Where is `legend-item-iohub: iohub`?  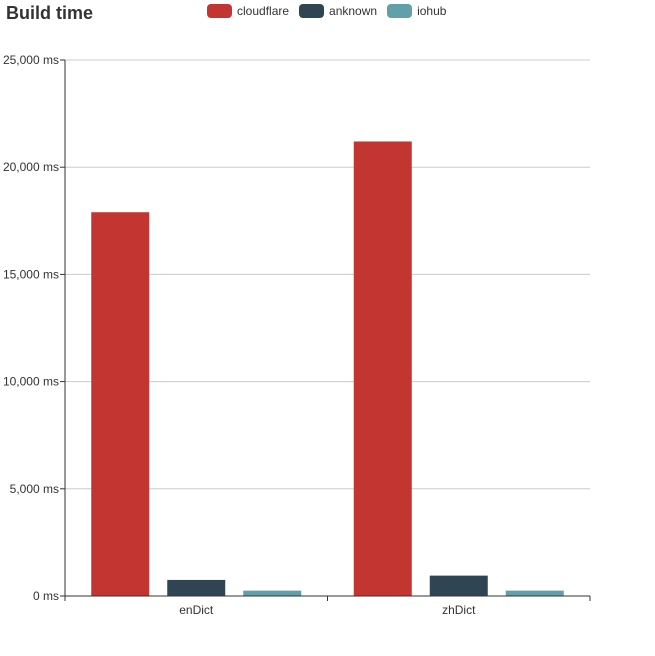 legend-item-iohub: iohub is located at coordinates (416, 11).